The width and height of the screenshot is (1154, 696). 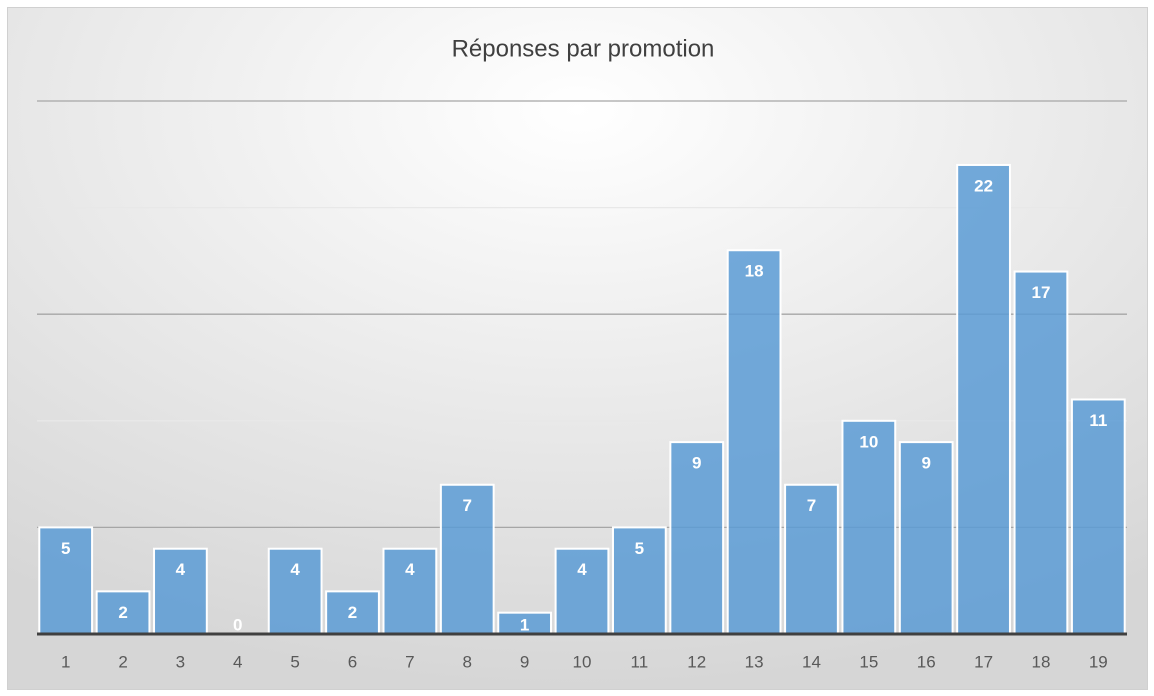 I want to click on x-tick-label: 6, so click(x=352, y=661).